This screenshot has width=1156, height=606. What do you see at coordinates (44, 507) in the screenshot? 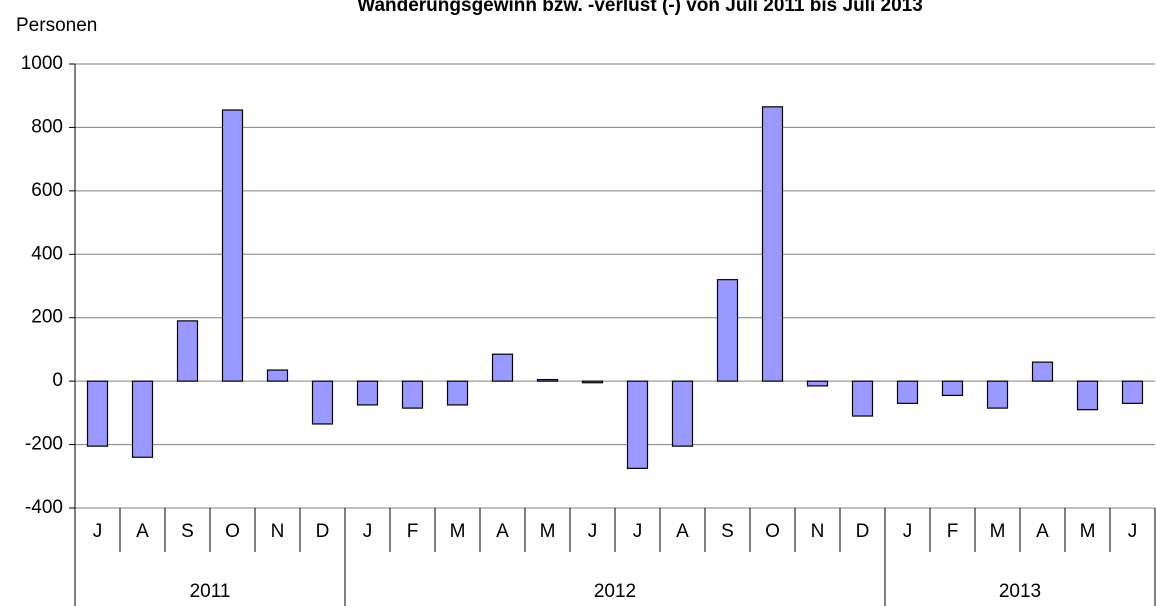
I see `y-tick-label: -400` at bounding box center [44, 507].